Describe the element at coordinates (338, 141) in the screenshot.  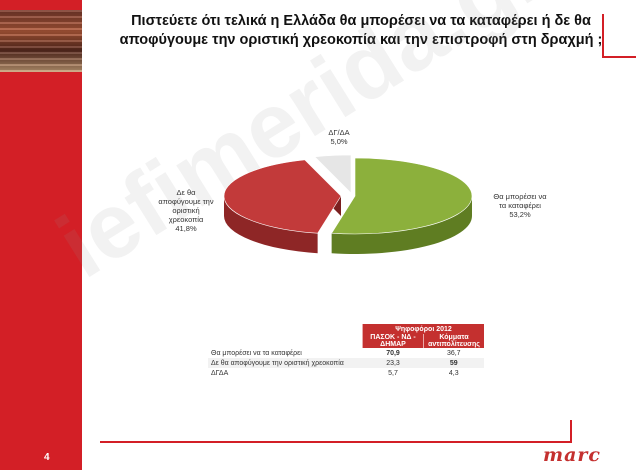
I see `slice-value-label: 5,0%` at that location.